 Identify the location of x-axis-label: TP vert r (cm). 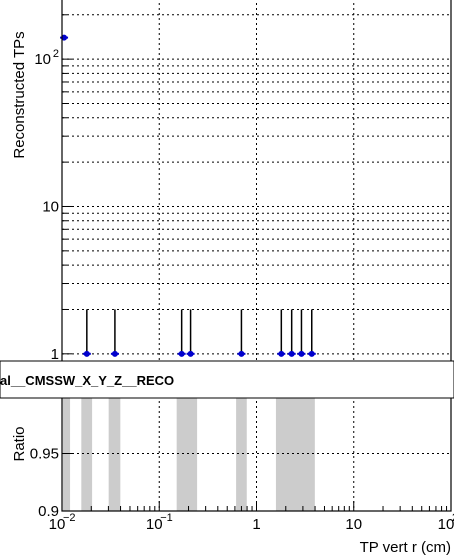
(405, 547).